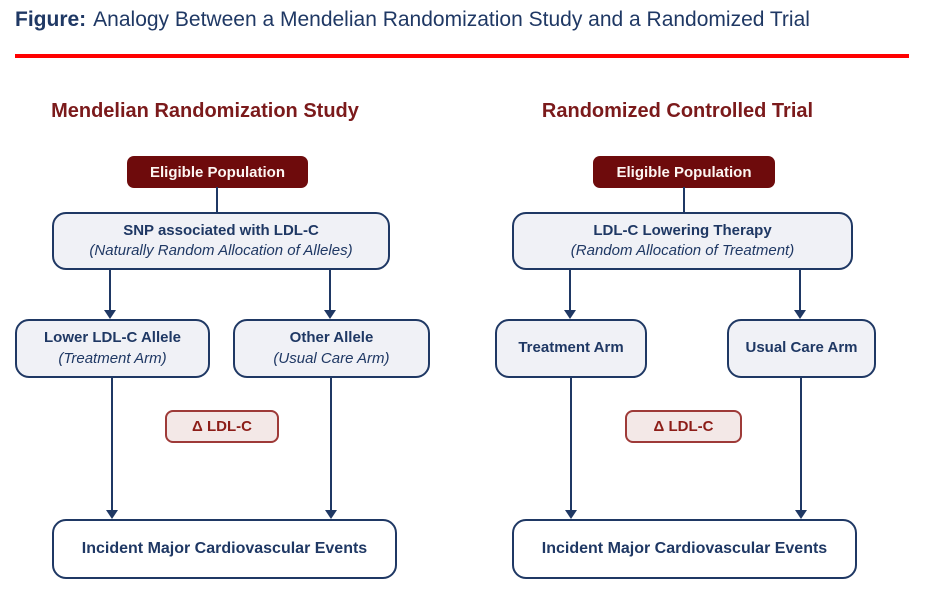 This screenshot has width=932, height=597. What do you see at coordinates (205, 111) in the screenshot?
I see `panel-heading-mendelian: Mendelian Randomization Study` at bounding box center [205, 111].